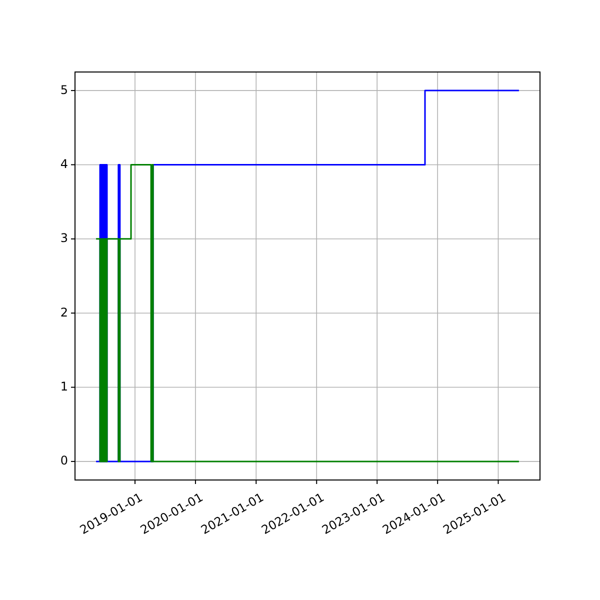 The width and height of the screenshot is (600, 600). Describe the element at coordinates (64, 387) in the screenshot. I see `y-tick-label: 1` at that location.